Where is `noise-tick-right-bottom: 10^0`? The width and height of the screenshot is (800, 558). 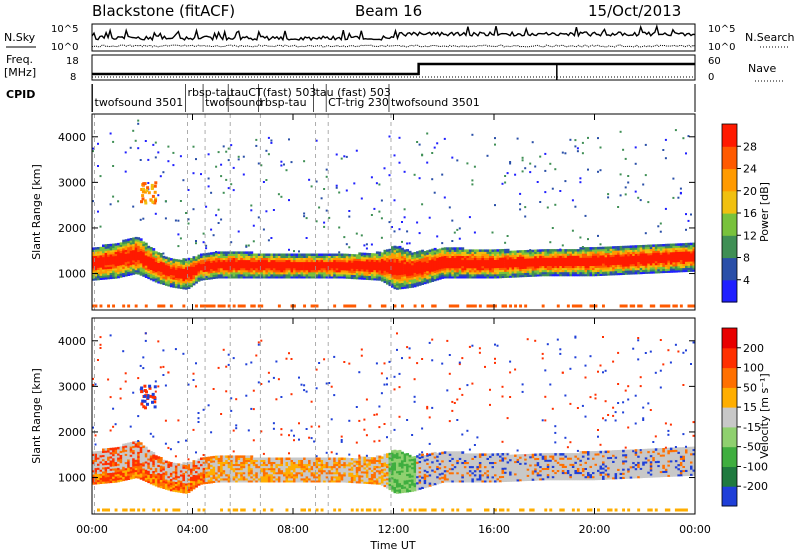
noise-tick-right-bottom: 10^0 is located at coordinates (721, 47).